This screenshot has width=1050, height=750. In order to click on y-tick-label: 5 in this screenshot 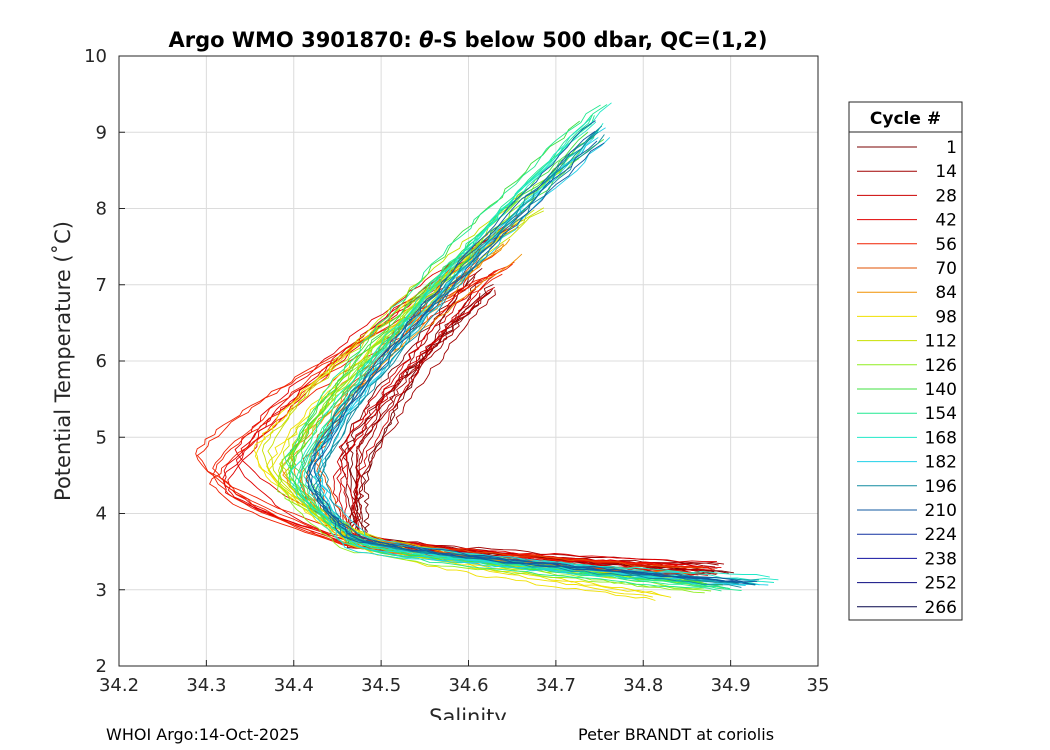, I will do `click(101, 437)`.